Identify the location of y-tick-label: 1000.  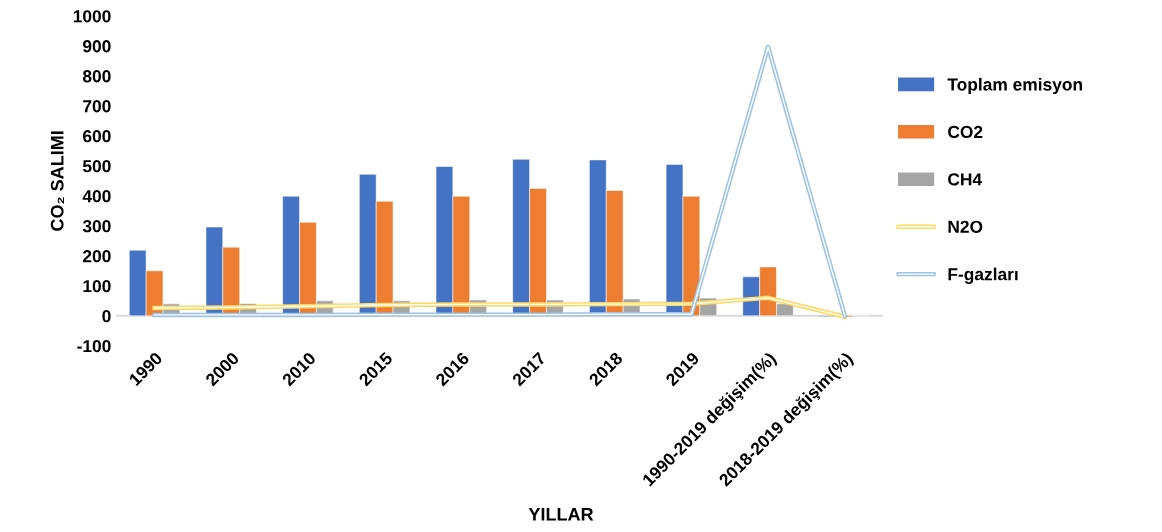
(92, 16).